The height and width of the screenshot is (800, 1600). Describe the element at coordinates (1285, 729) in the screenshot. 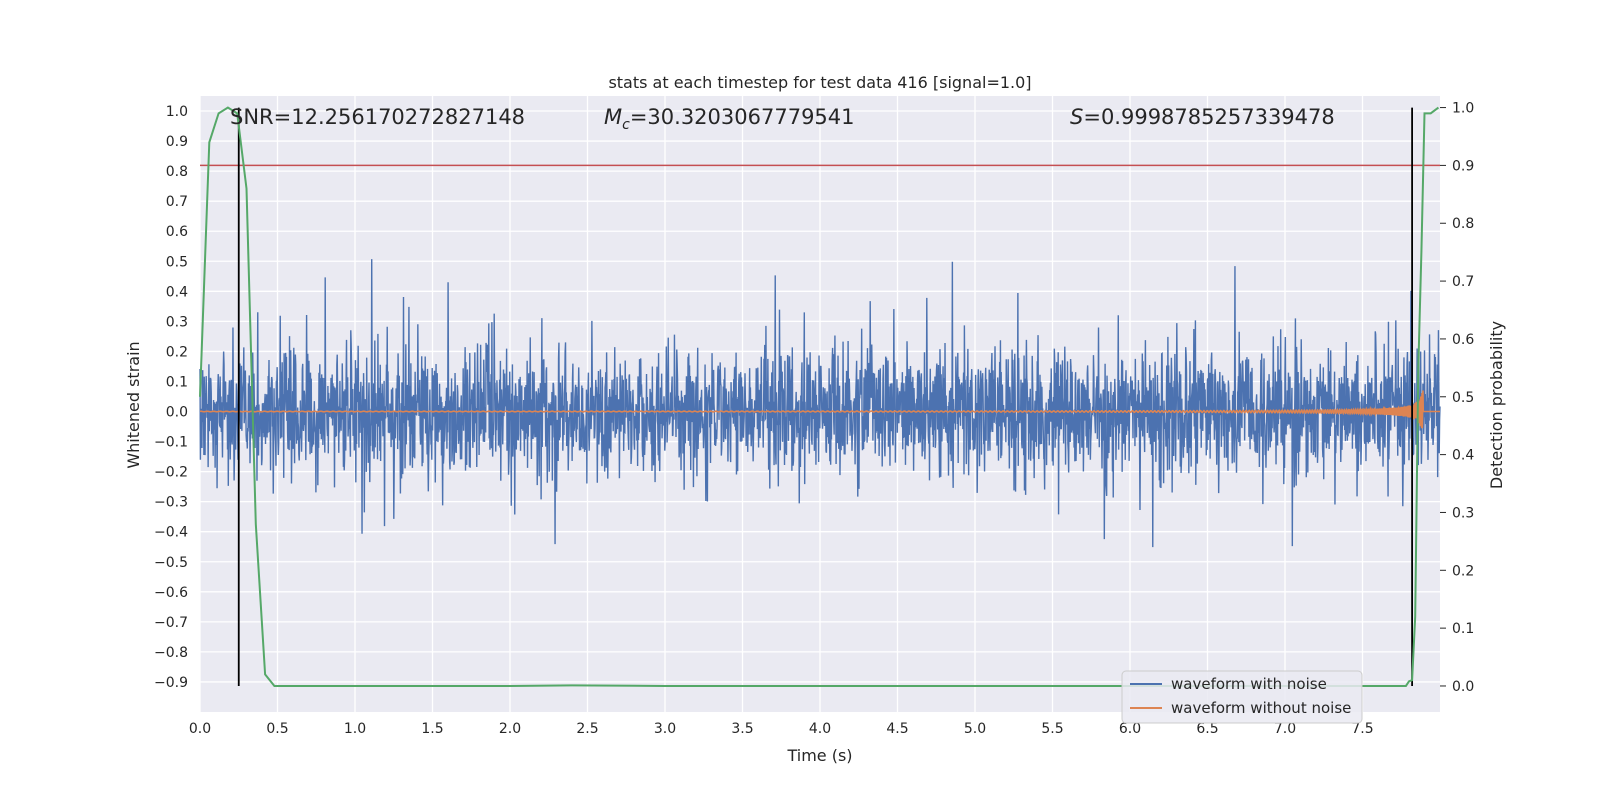

I see `x-tick-label-14: 7.0` at that location.